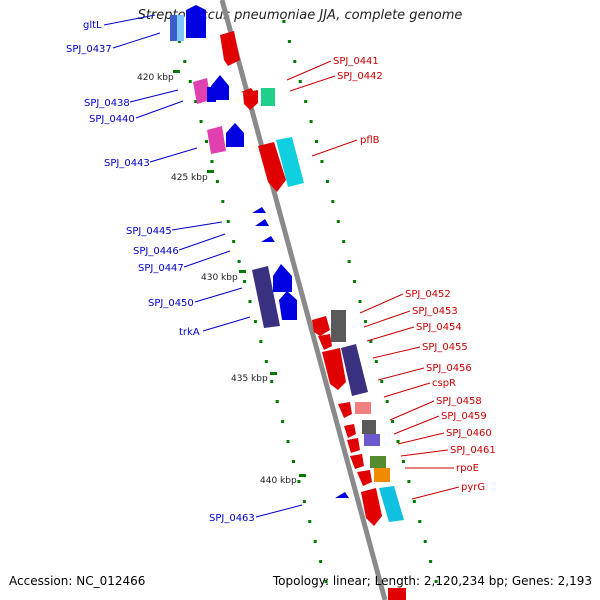 The image size is (600, 600). What do you see at coordinates (360, 76) in the screenshot?
I see `label-SPJ_0442: SPJ_0442` at bounding box center [360, 76].